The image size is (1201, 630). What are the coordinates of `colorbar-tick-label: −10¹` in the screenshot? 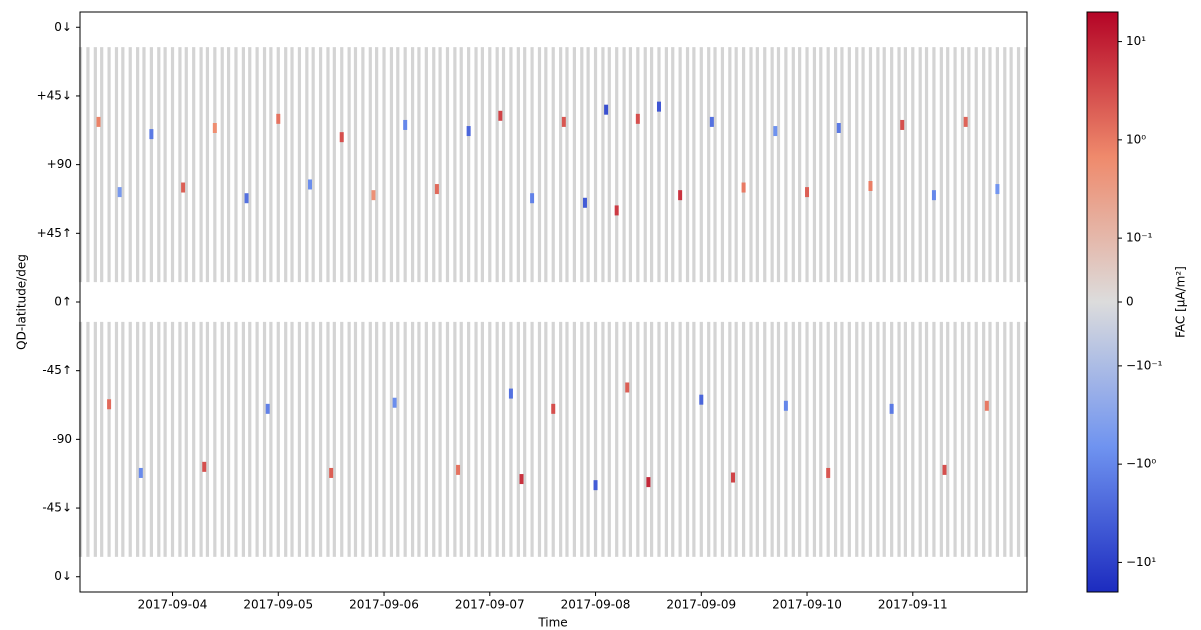 It's located at (1141, 562).